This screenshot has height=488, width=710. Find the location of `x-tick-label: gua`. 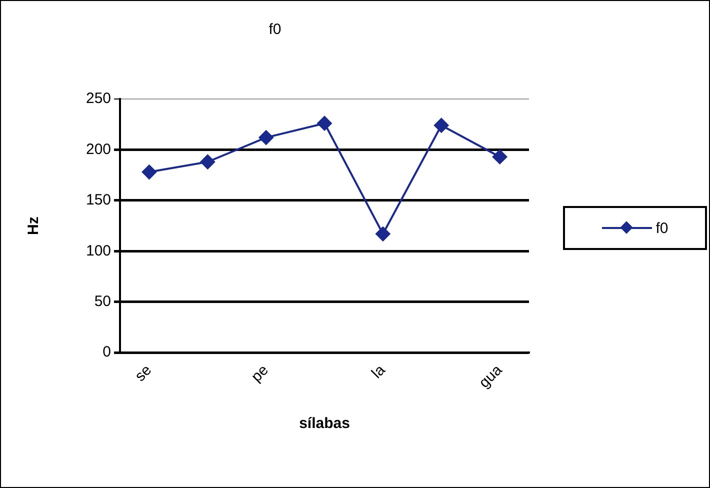

x-tick-label: gua is located at coordinates (491, 376).